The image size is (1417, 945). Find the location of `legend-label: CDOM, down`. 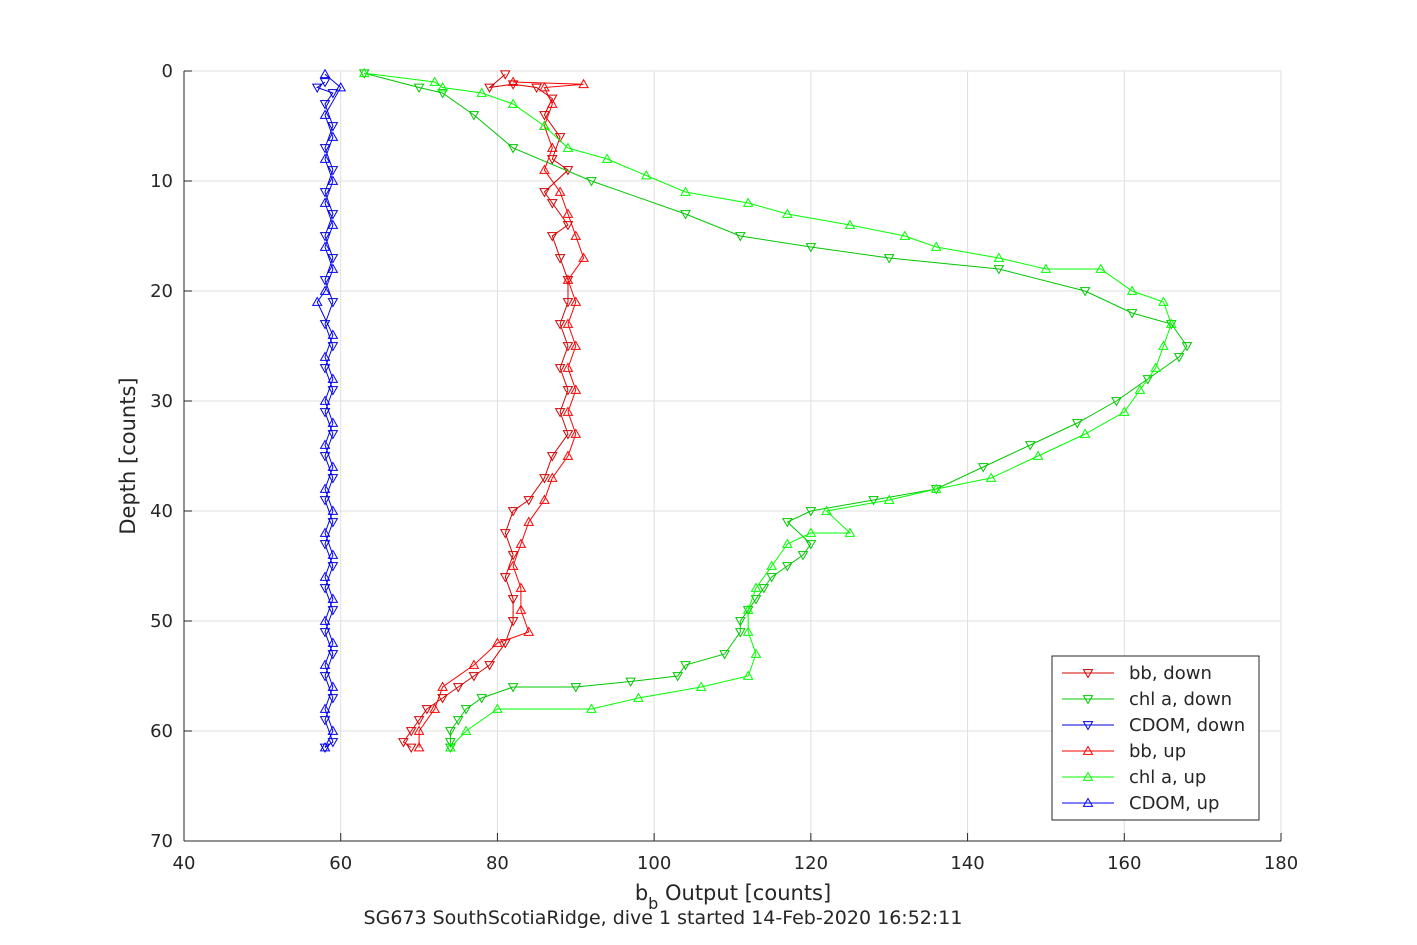

legend-label: CDOM, down is located at coordinates (1187, 725).